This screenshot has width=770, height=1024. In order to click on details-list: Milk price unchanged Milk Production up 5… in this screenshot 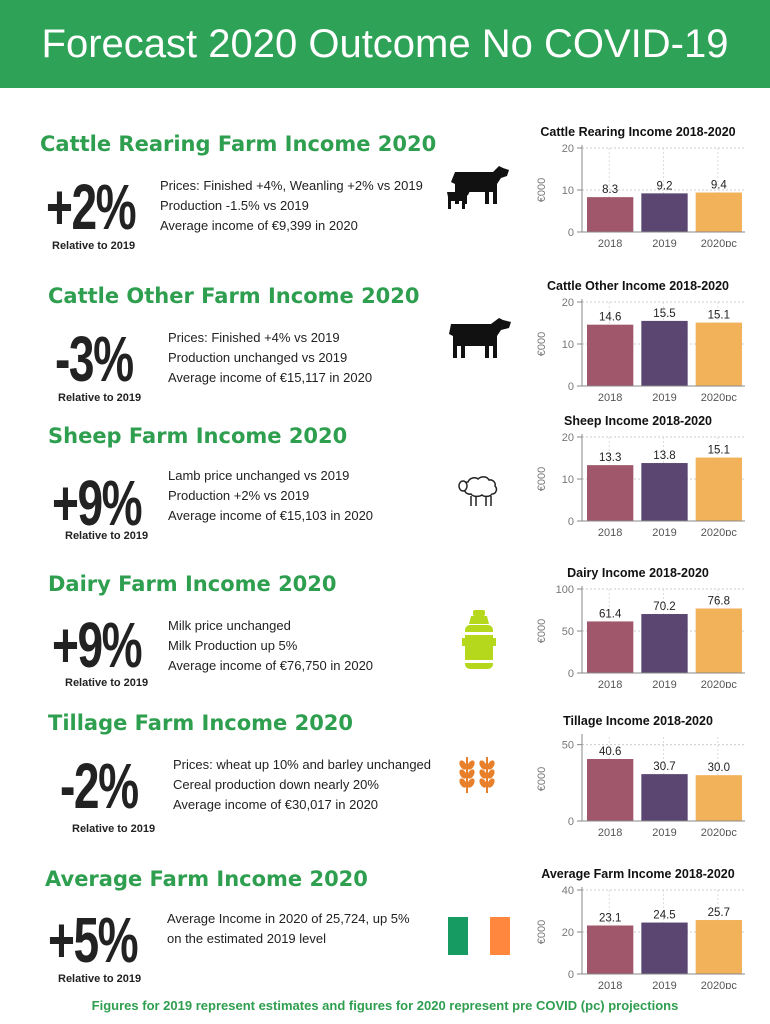, I will do `click(270, 646)`.